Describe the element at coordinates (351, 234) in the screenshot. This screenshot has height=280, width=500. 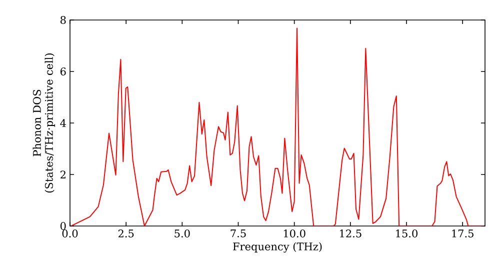
I see `x-tick-label: 12.5` at that location.